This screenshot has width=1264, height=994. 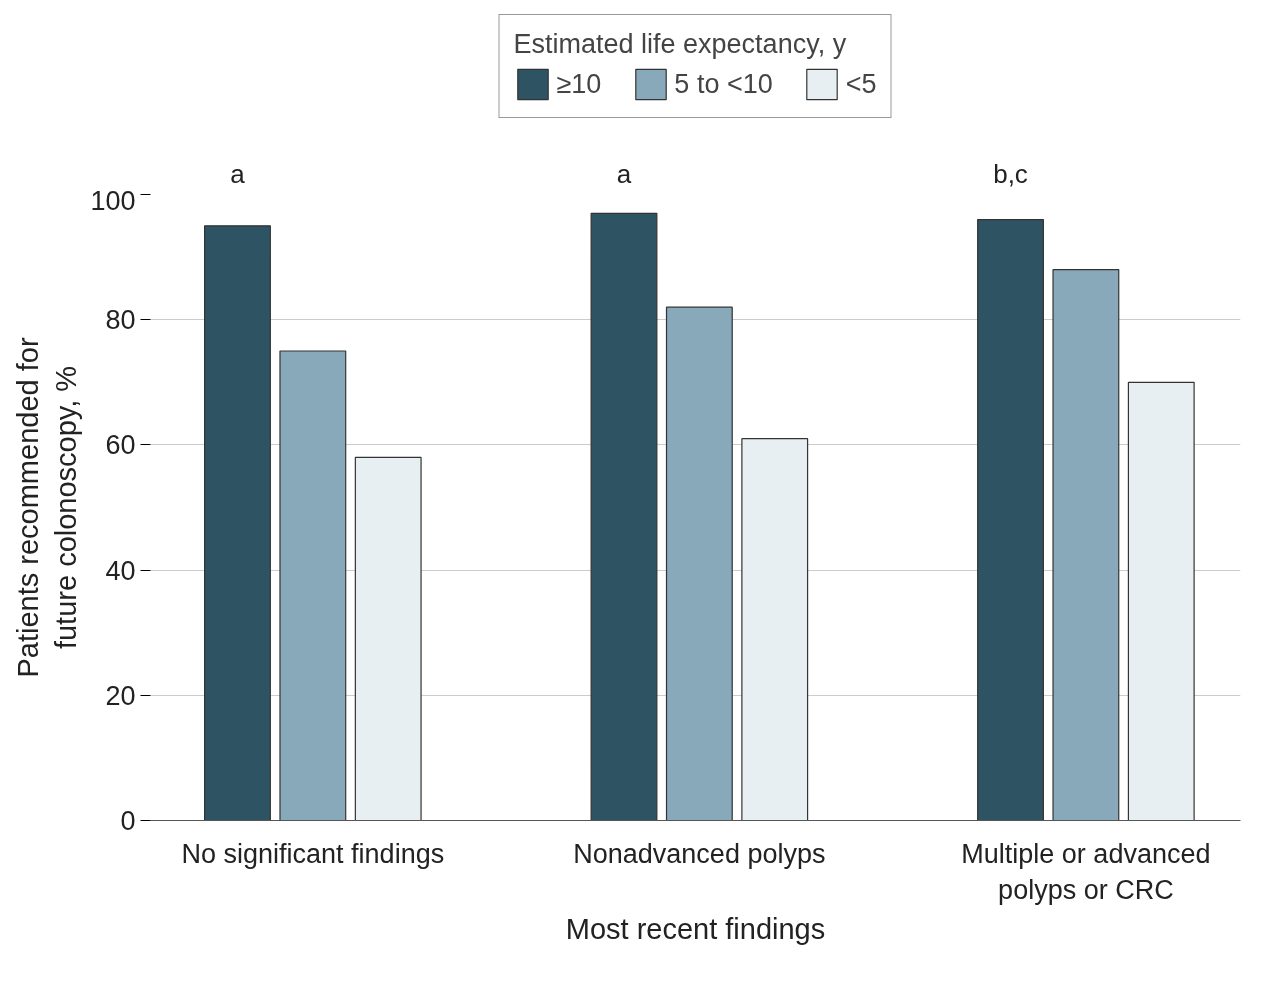 What do you see at coordinates (1010, 173) in the screenshot?
I see `text: b,c` at bounding box center [1010, 173].